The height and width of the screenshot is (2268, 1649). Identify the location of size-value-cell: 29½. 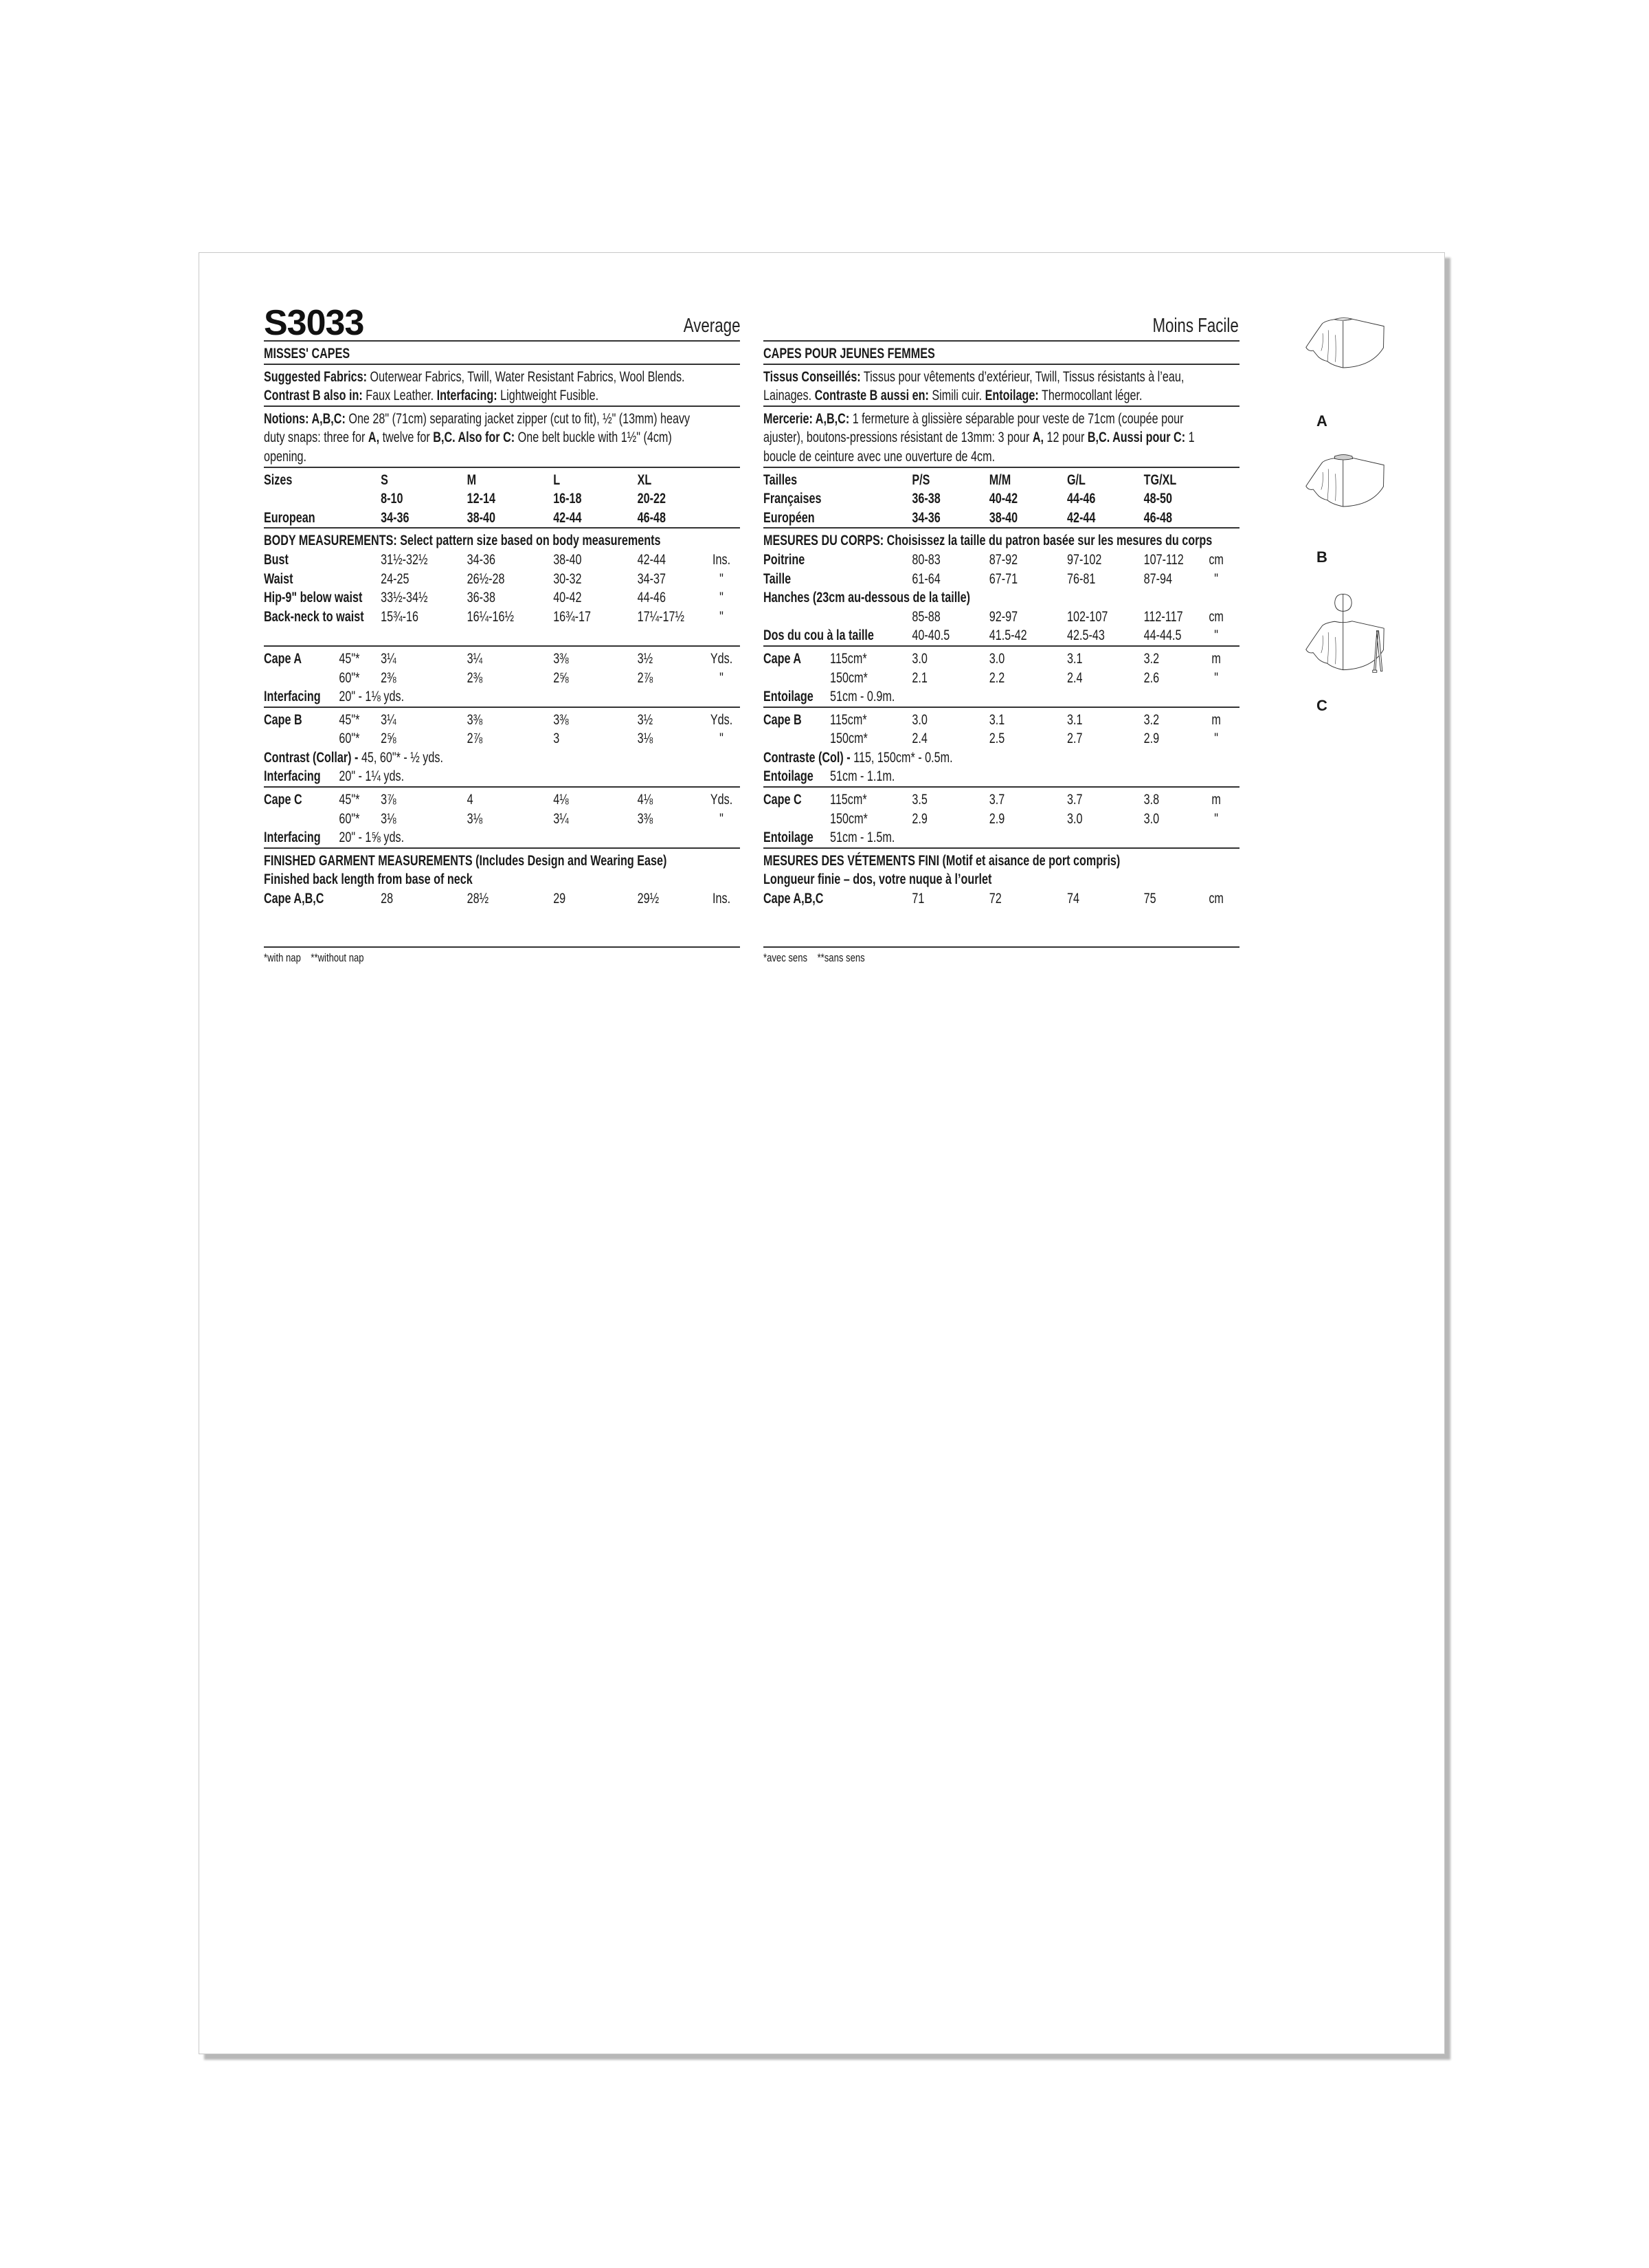
(648, 899).